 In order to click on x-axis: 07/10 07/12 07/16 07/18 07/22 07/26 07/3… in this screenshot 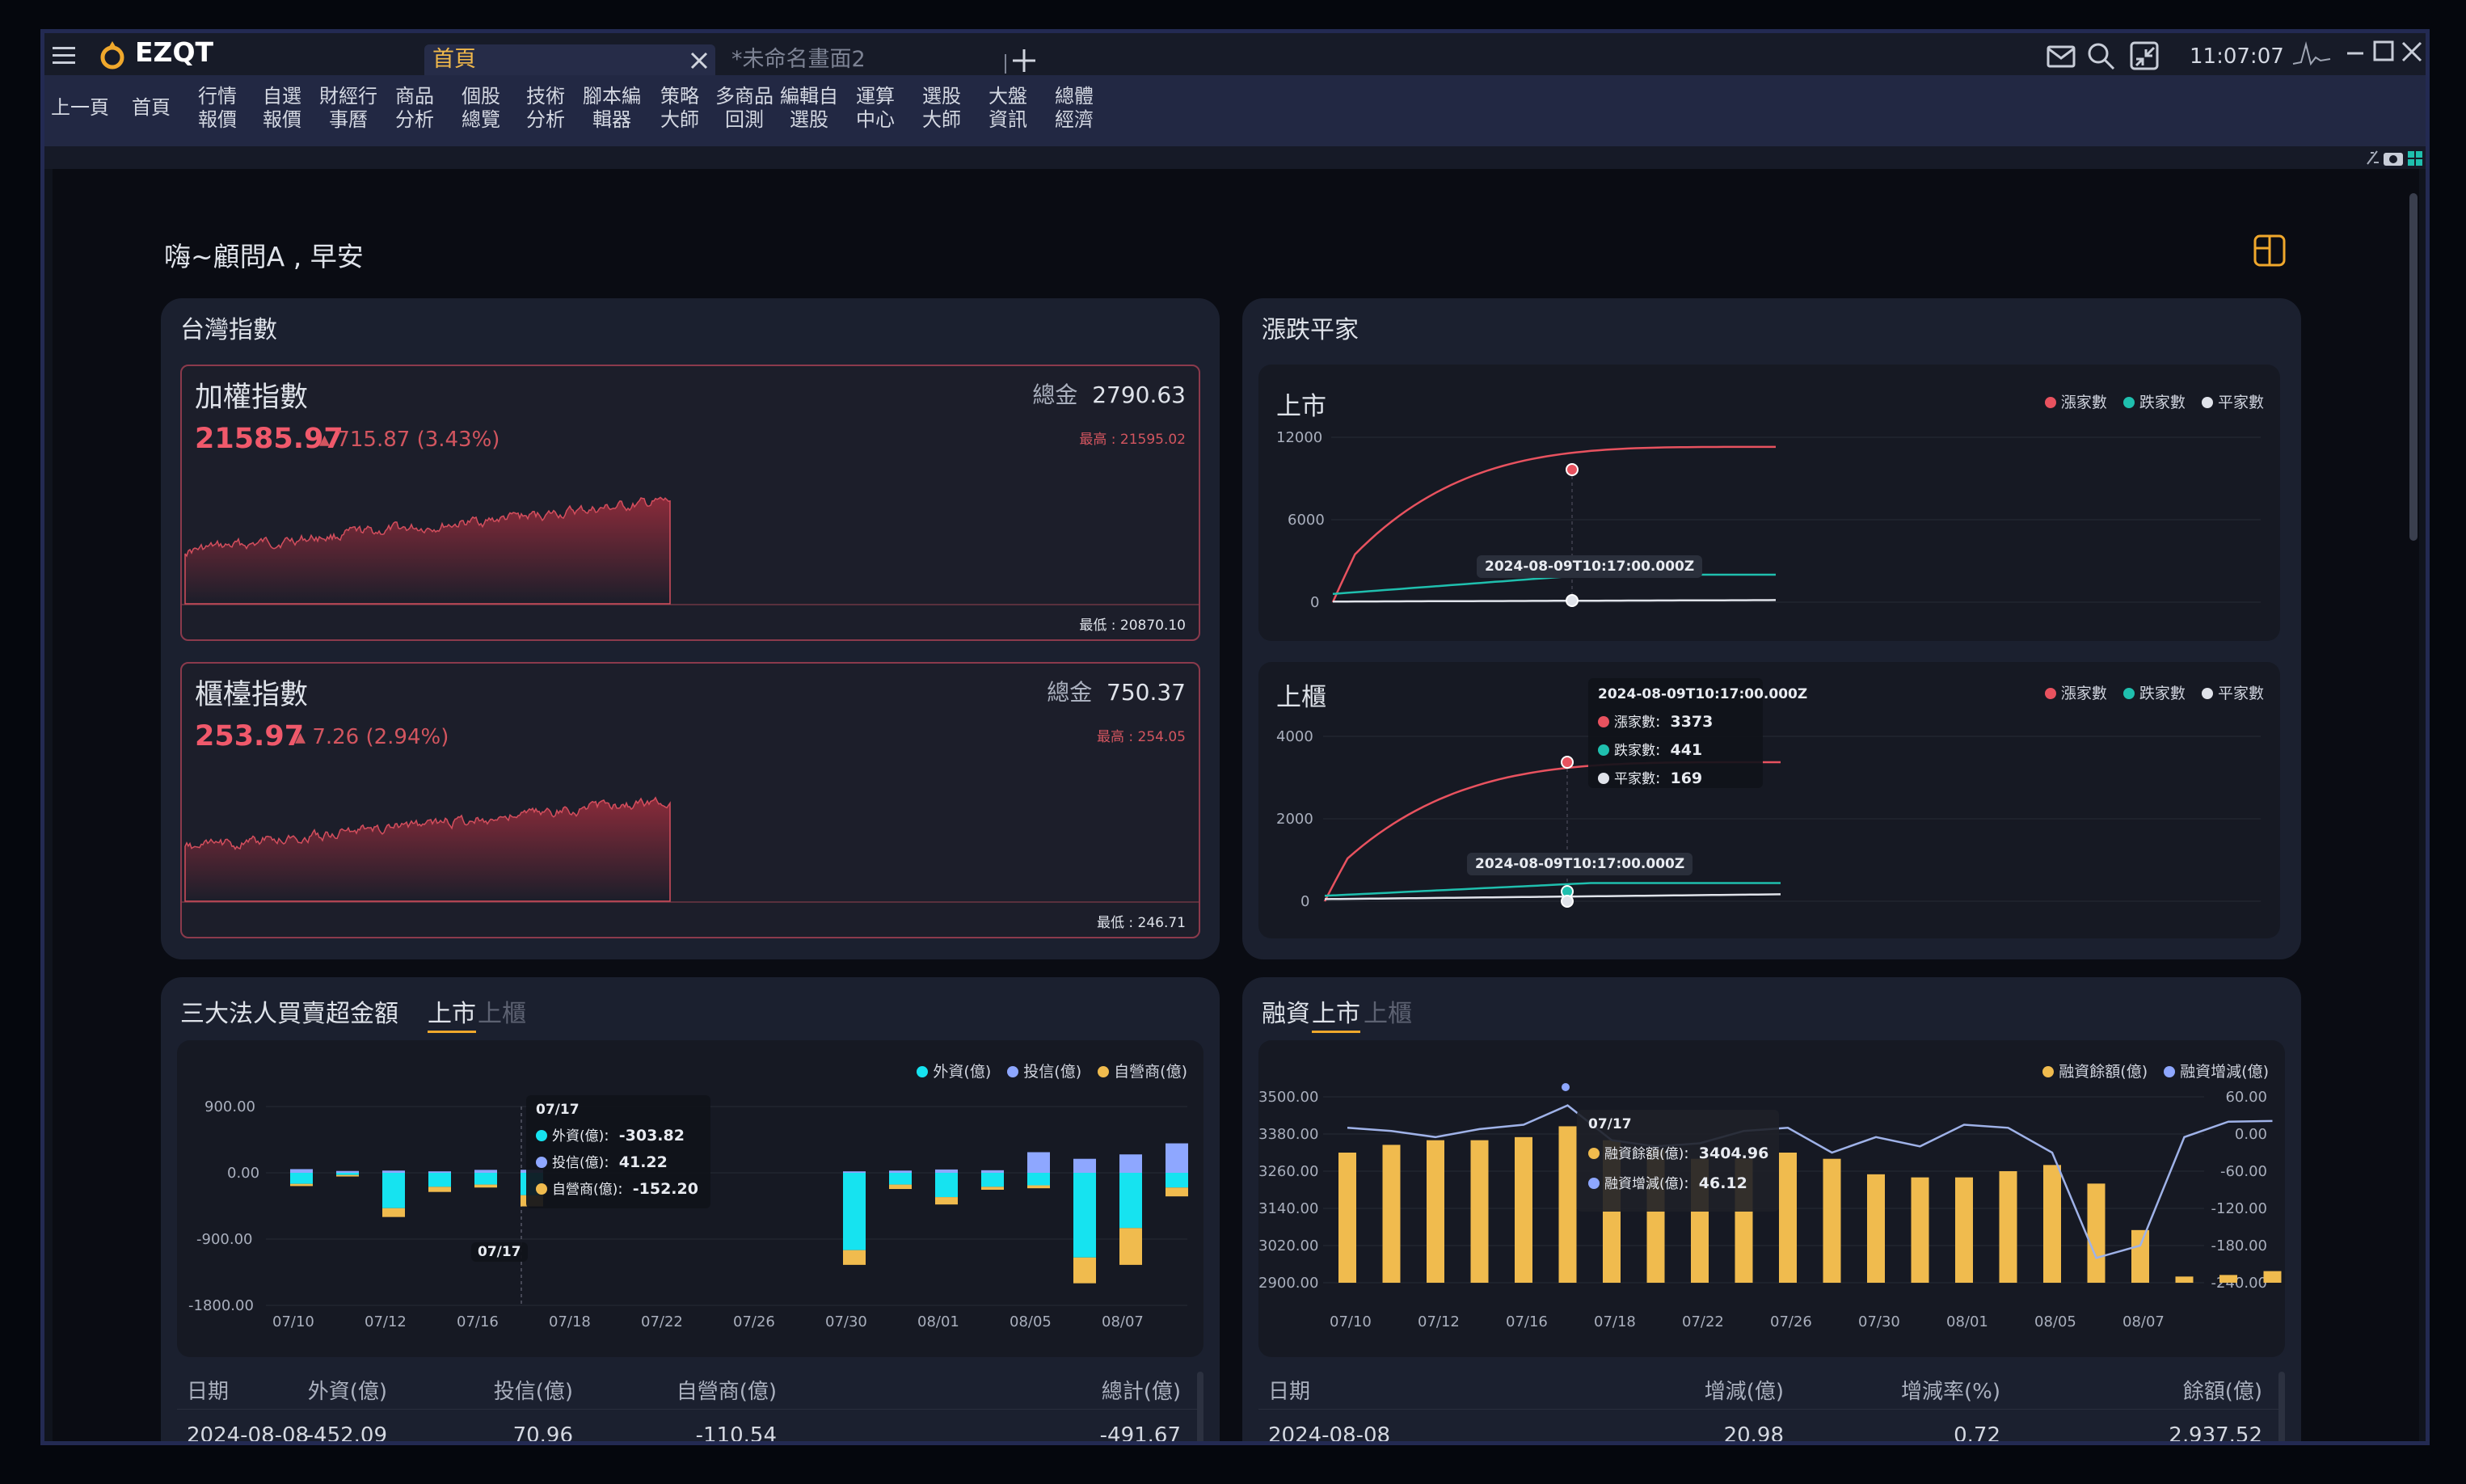, I will do `click(1786, 1325)`.